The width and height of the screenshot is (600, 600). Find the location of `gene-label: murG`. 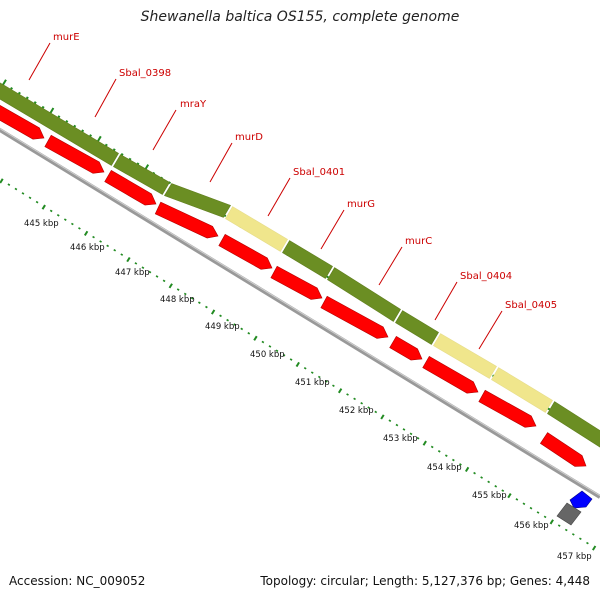

gene-label: murG is located at coordinates (361, 204).